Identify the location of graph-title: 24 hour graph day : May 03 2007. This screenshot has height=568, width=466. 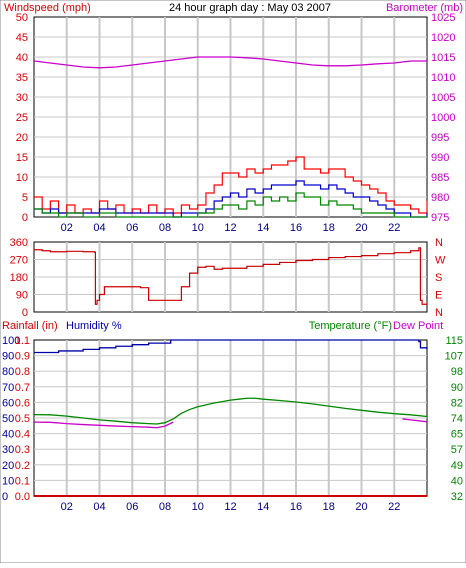
(250, 8).